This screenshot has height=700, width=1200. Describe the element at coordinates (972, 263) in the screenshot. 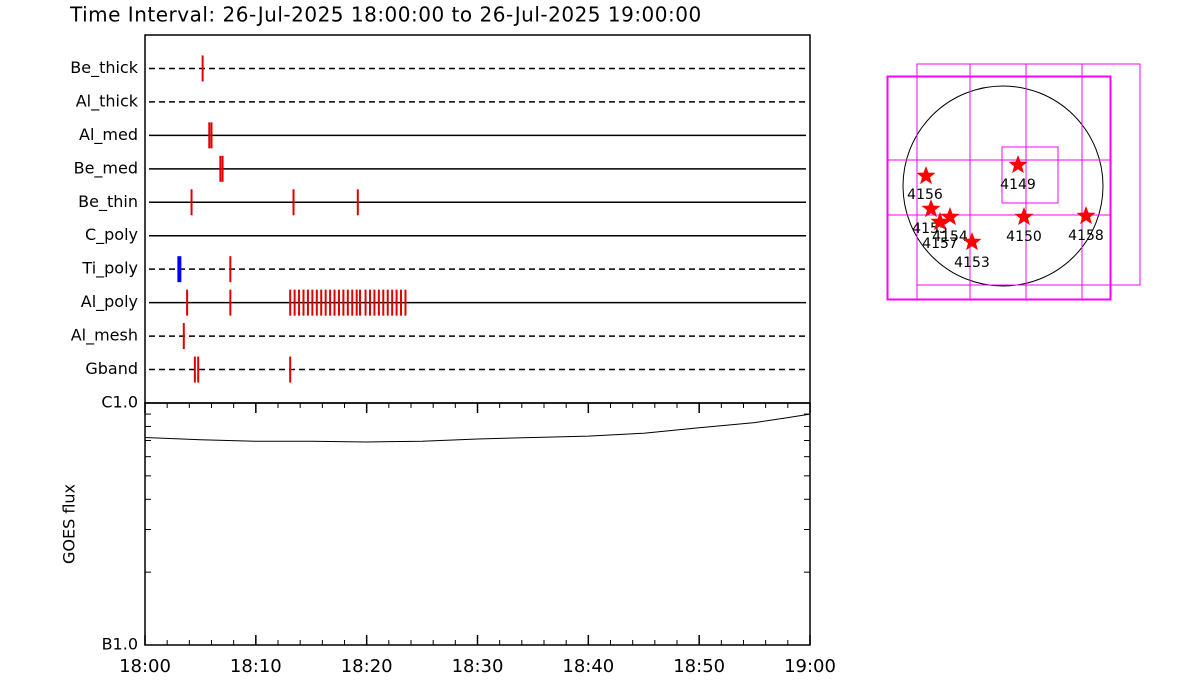

I see `region-label: 4153` at that location.